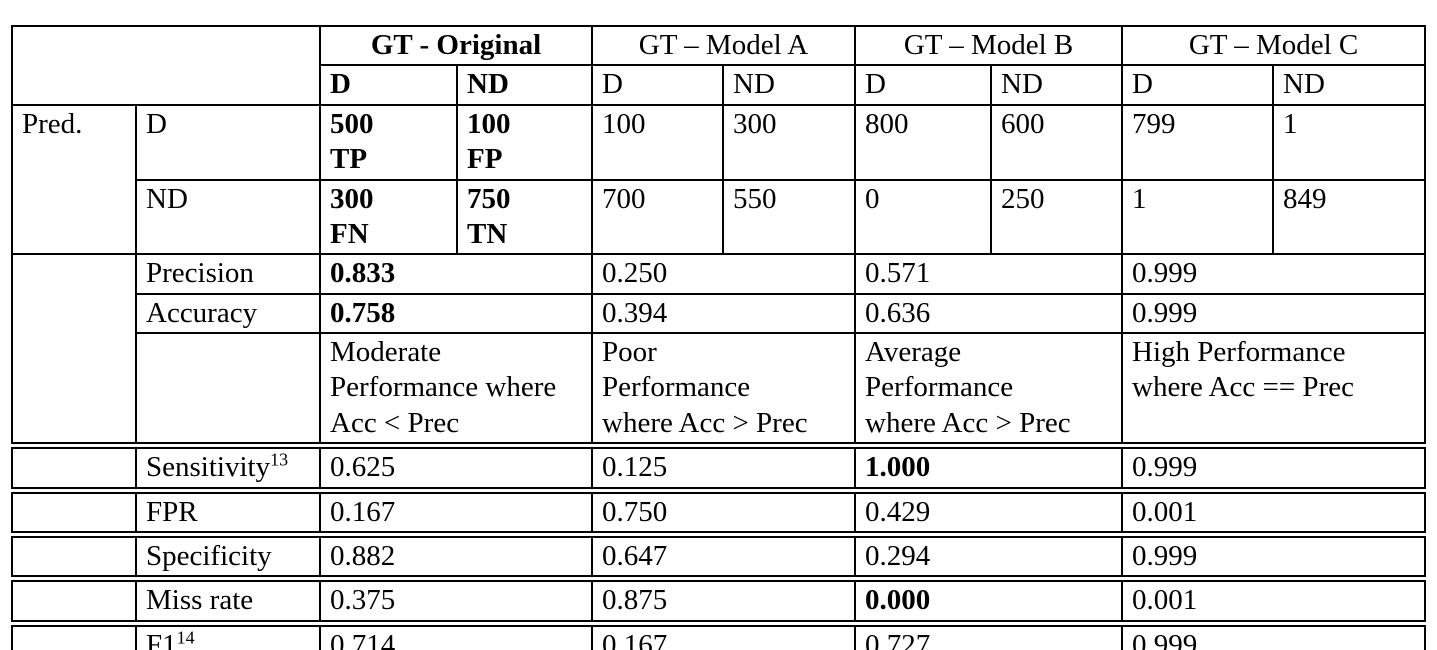 The width and height of the screenshot is (1437, 650). What do you see at coordinates (1273, 637) in the screenshot?
I see `f1-c: 0.999` at bounding box center [1273, 637].